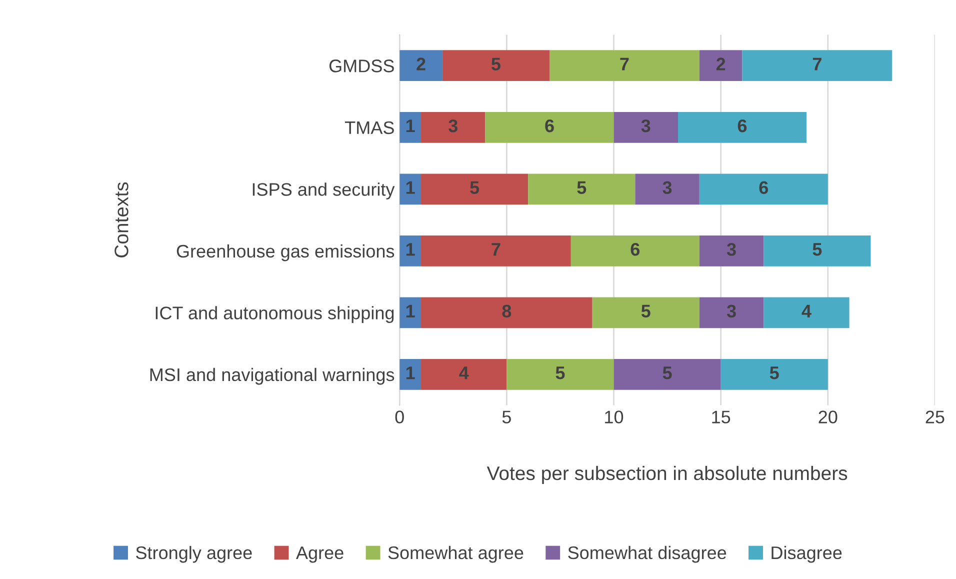 The image size is (956, 579). What do you see at coordinates (285, 253) in the screenshot?
I see `y-tick-label: Greenhouse gas emissions` at bounding box center [285, 253].